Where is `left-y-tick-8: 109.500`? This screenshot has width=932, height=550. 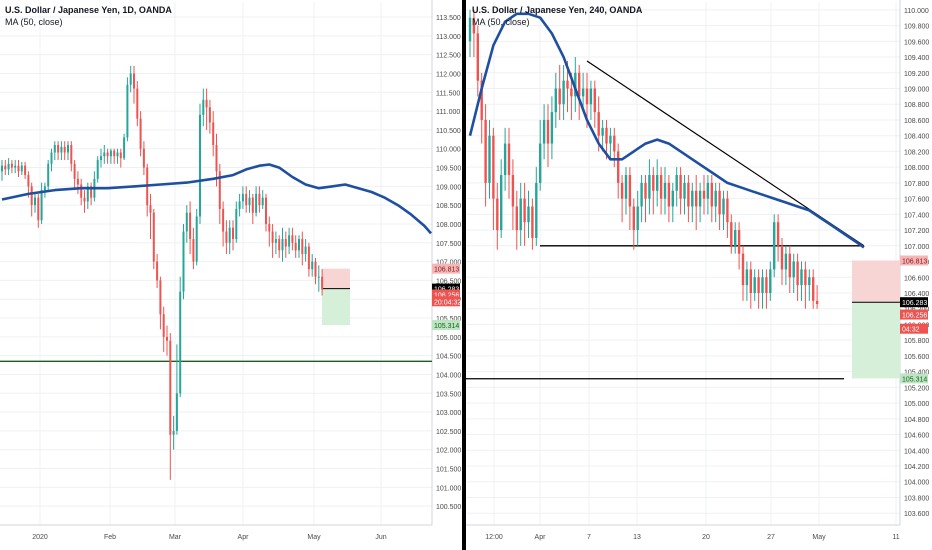 left-y-tick-8: 109.500 is located at coordinates (448, 169).